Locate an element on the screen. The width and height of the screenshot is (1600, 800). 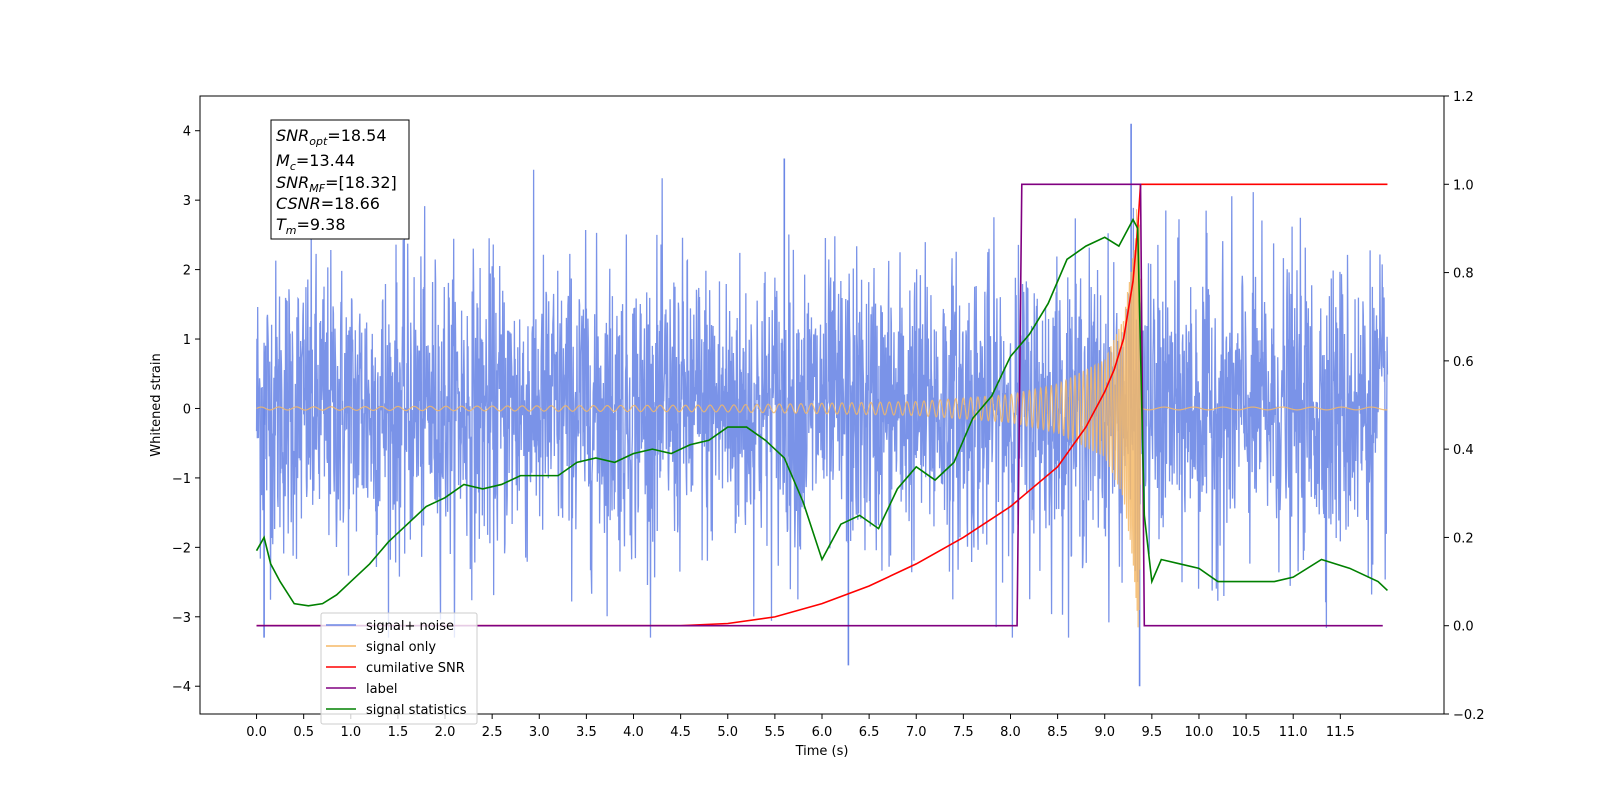
annotation-tm: Tm=9.38 is located at coordinates (311, 226).